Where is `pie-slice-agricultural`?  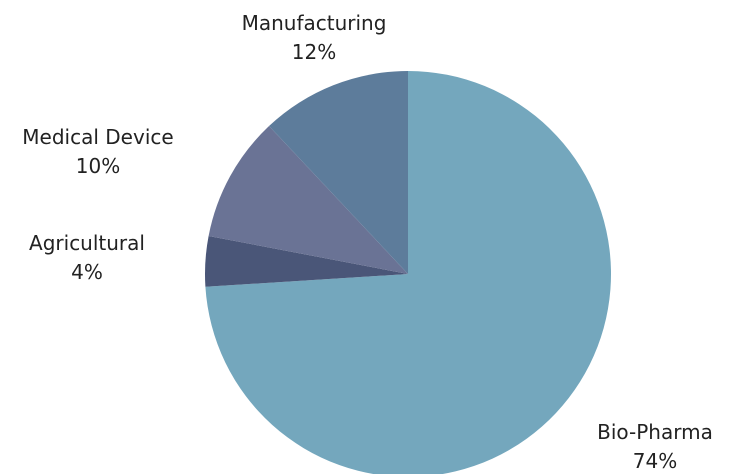 pie-slice-agricultural is located at coordinates (306, 261).